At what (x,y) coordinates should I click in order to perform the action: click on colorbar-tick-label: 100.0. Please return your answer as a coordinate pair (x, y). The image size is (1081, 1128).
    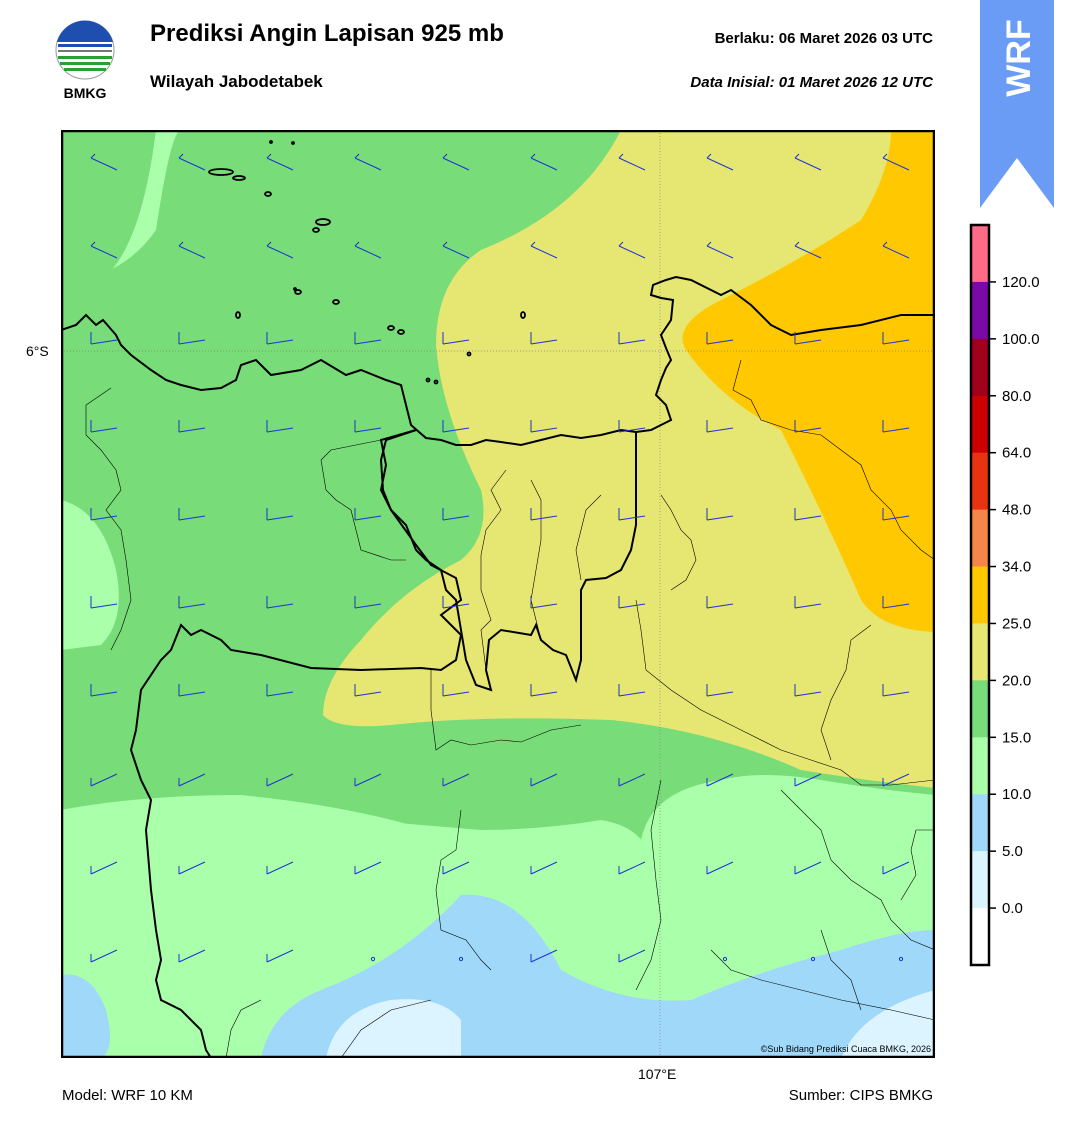
    Looking at the image, I should click on (1021, 339).